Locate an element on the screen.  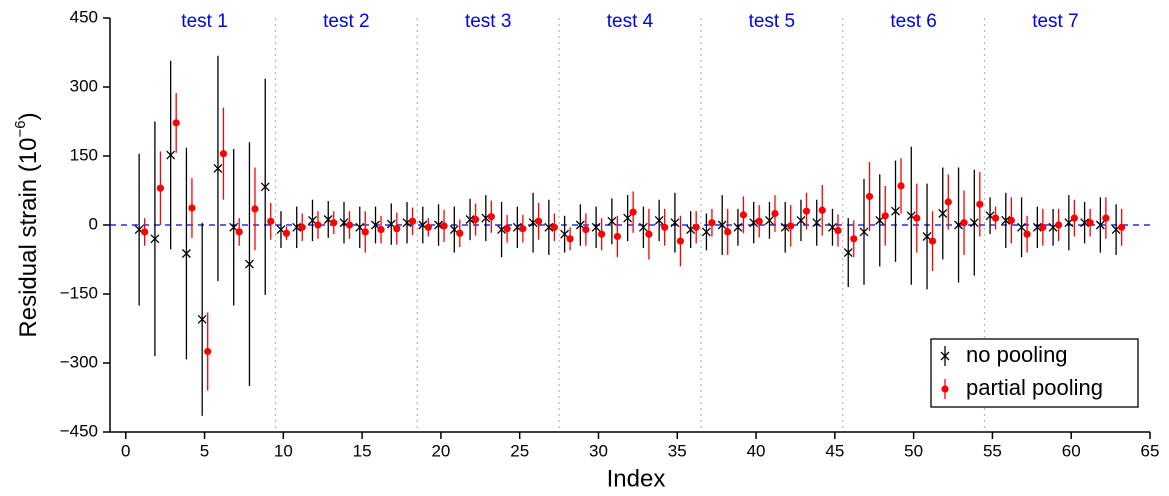
y-label-text: Residual strain (10 is located at coordinates (28, 238).